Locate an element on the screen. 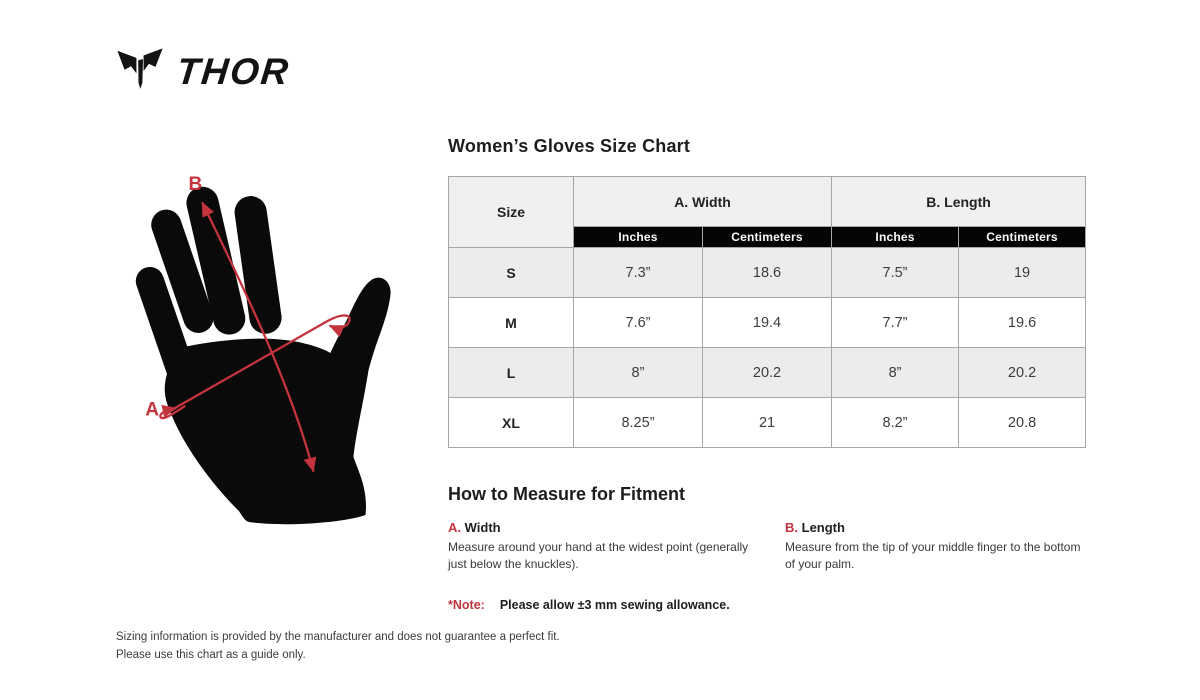 The image size is (1200, 700). label-b: B is located at coordinates (196, 184).